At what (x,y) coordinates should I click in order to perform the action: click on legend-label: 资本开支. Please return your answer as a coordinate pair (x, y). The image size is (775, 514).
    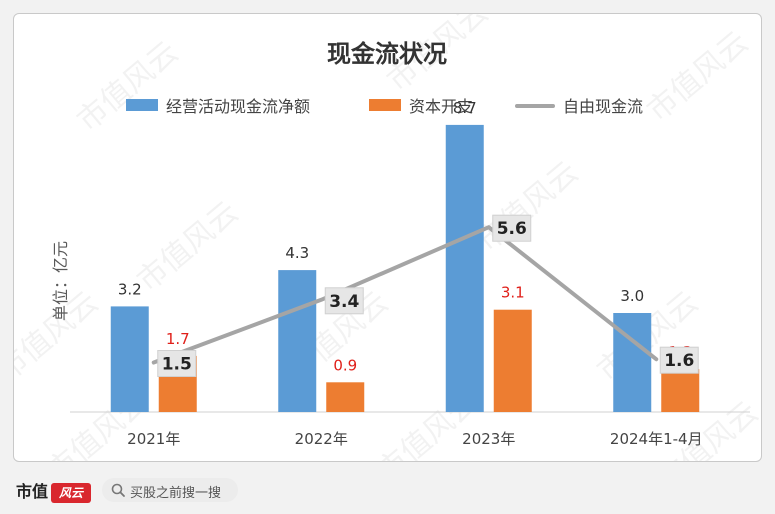
    Looking at the image, I should click on (441, 106).